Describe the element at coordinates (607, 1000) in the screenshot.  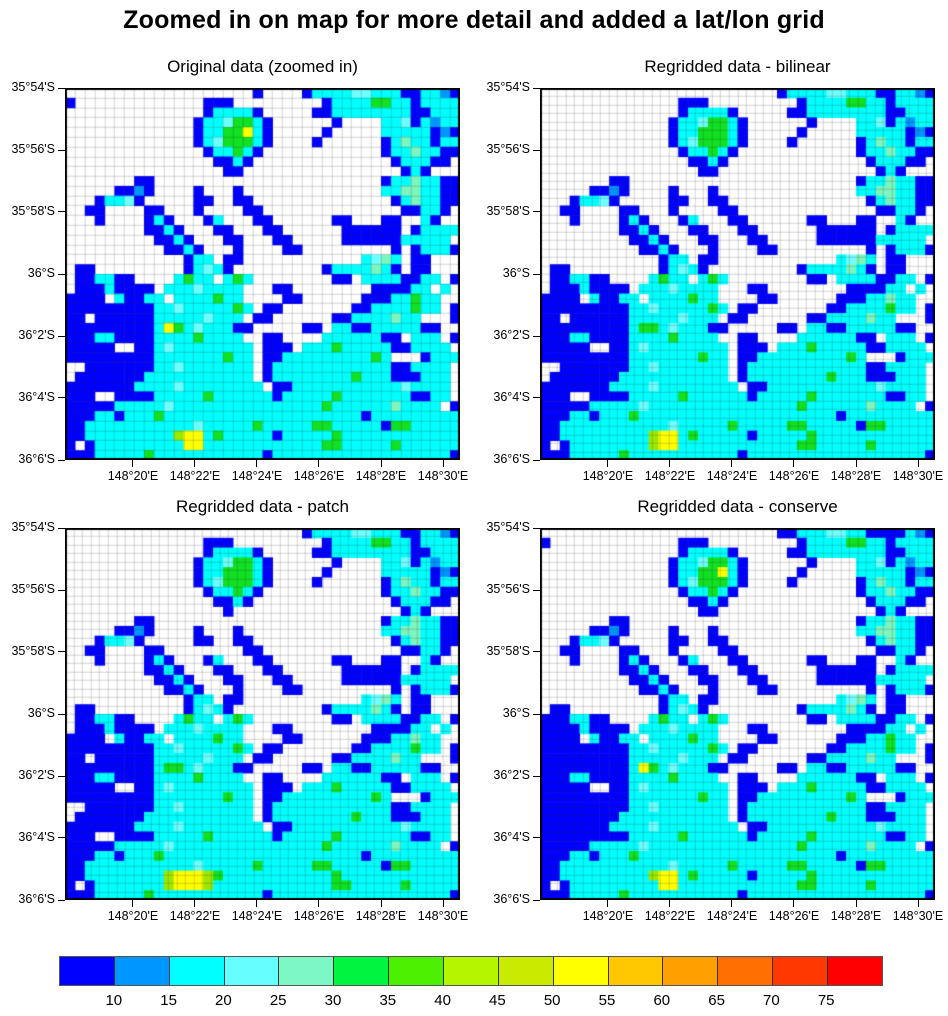
I see `colorbar-tick-label: 55` at that location.